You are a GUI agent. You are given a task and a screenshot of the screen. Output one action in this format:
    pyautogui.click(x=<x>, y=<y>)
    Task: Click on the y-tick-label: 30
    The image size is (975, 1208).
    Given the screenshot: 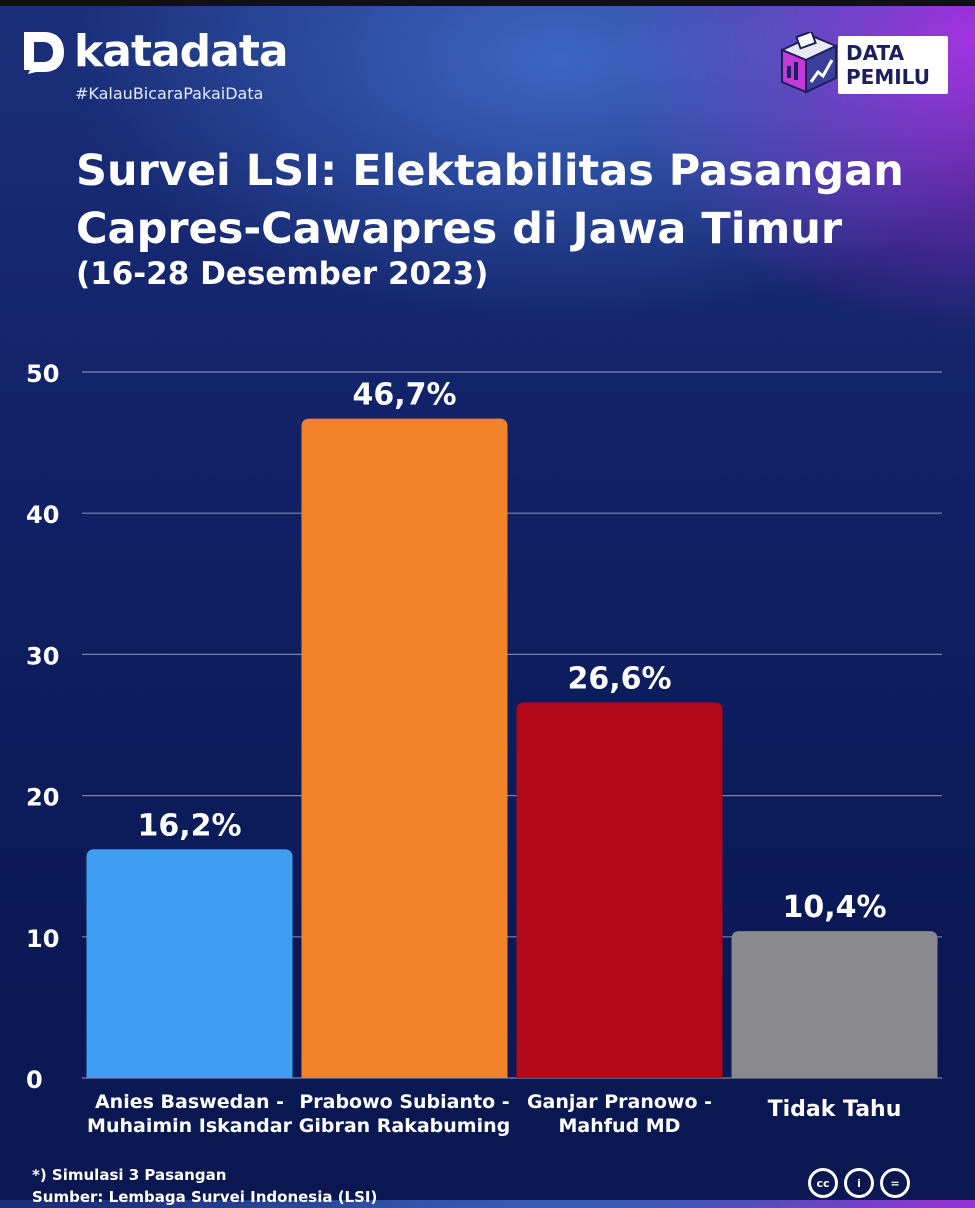 What is the action you would take?
    pyautogui.click(x=42, y=656)
    